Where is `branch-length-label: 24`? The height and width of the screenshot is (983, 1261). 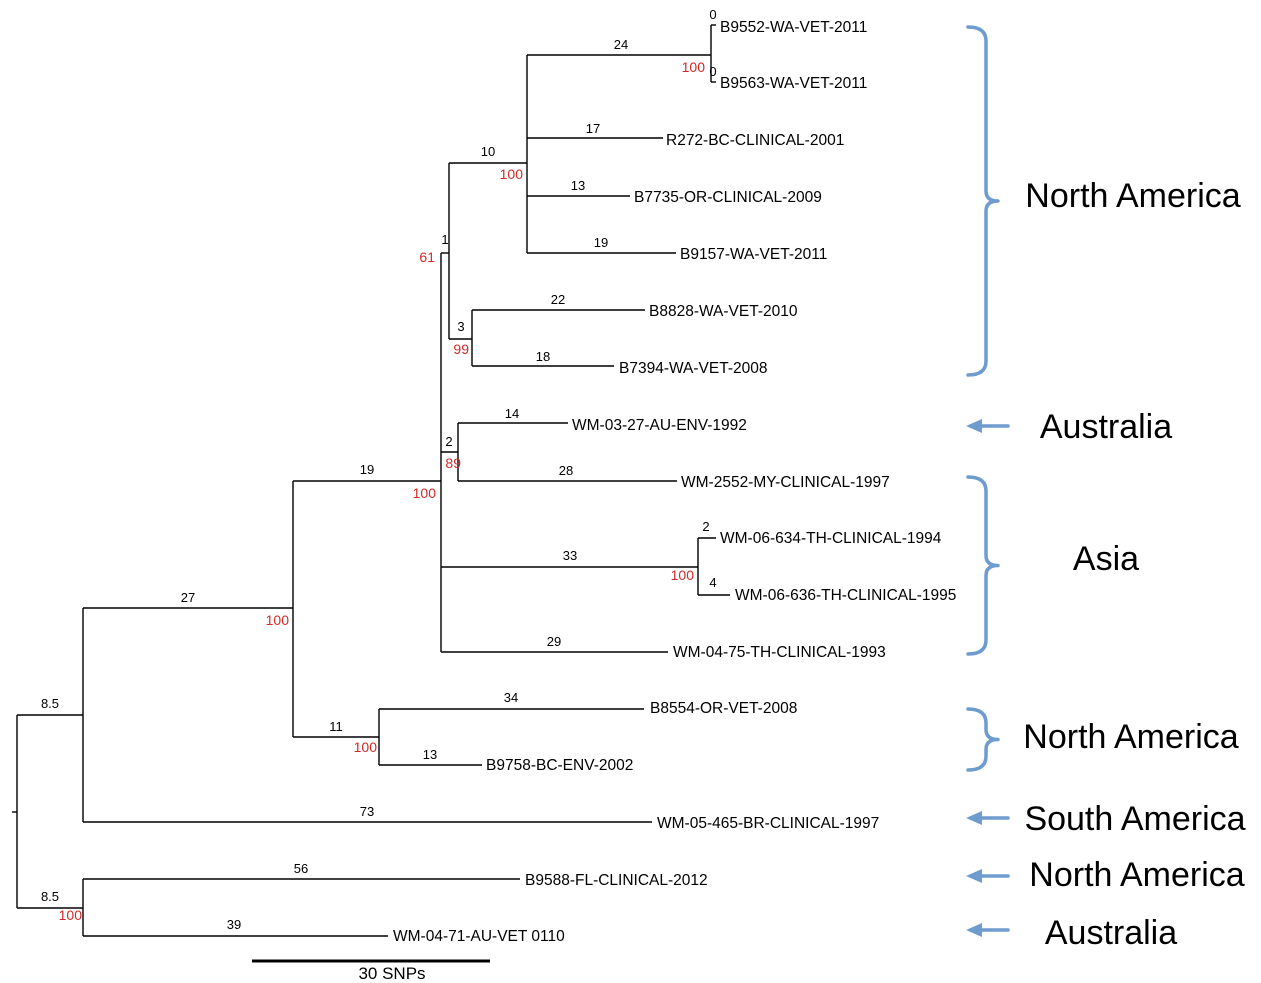 branch-length-label: 24 is located at coordinates (621, 44).